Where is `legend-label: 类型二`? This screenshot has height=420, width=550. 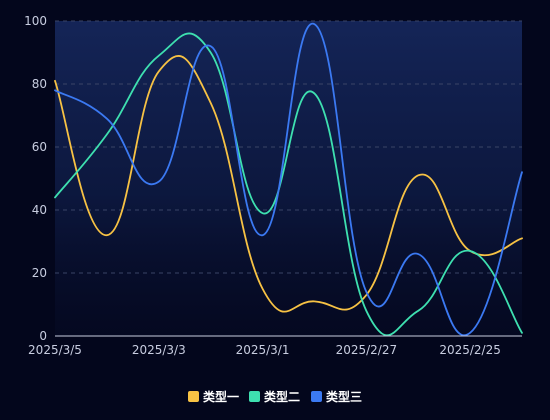
legend-label: 类型二 is located at coordinates (282, 396).